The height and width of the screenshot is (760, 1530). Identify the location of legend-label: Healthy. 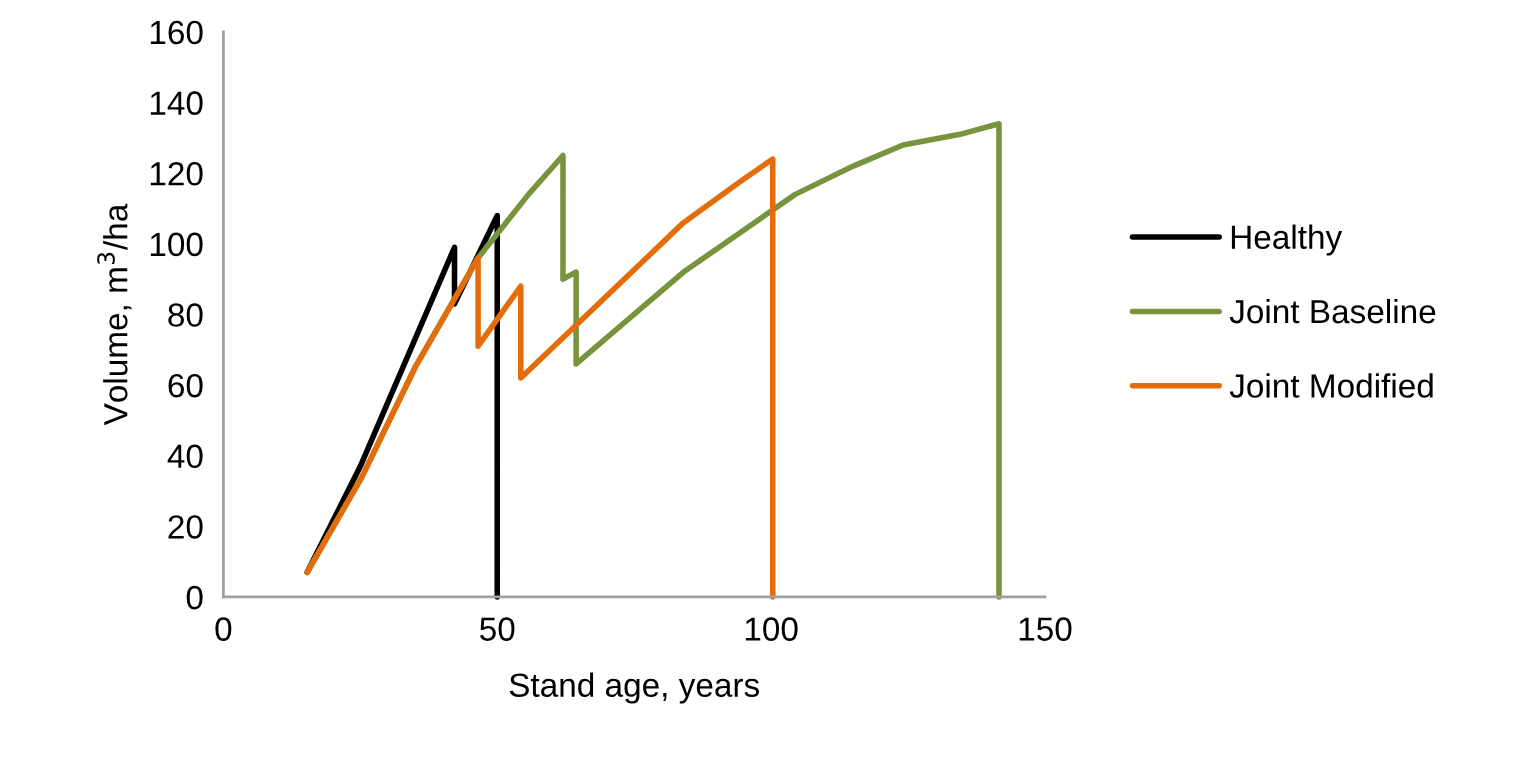
(1287, 240).